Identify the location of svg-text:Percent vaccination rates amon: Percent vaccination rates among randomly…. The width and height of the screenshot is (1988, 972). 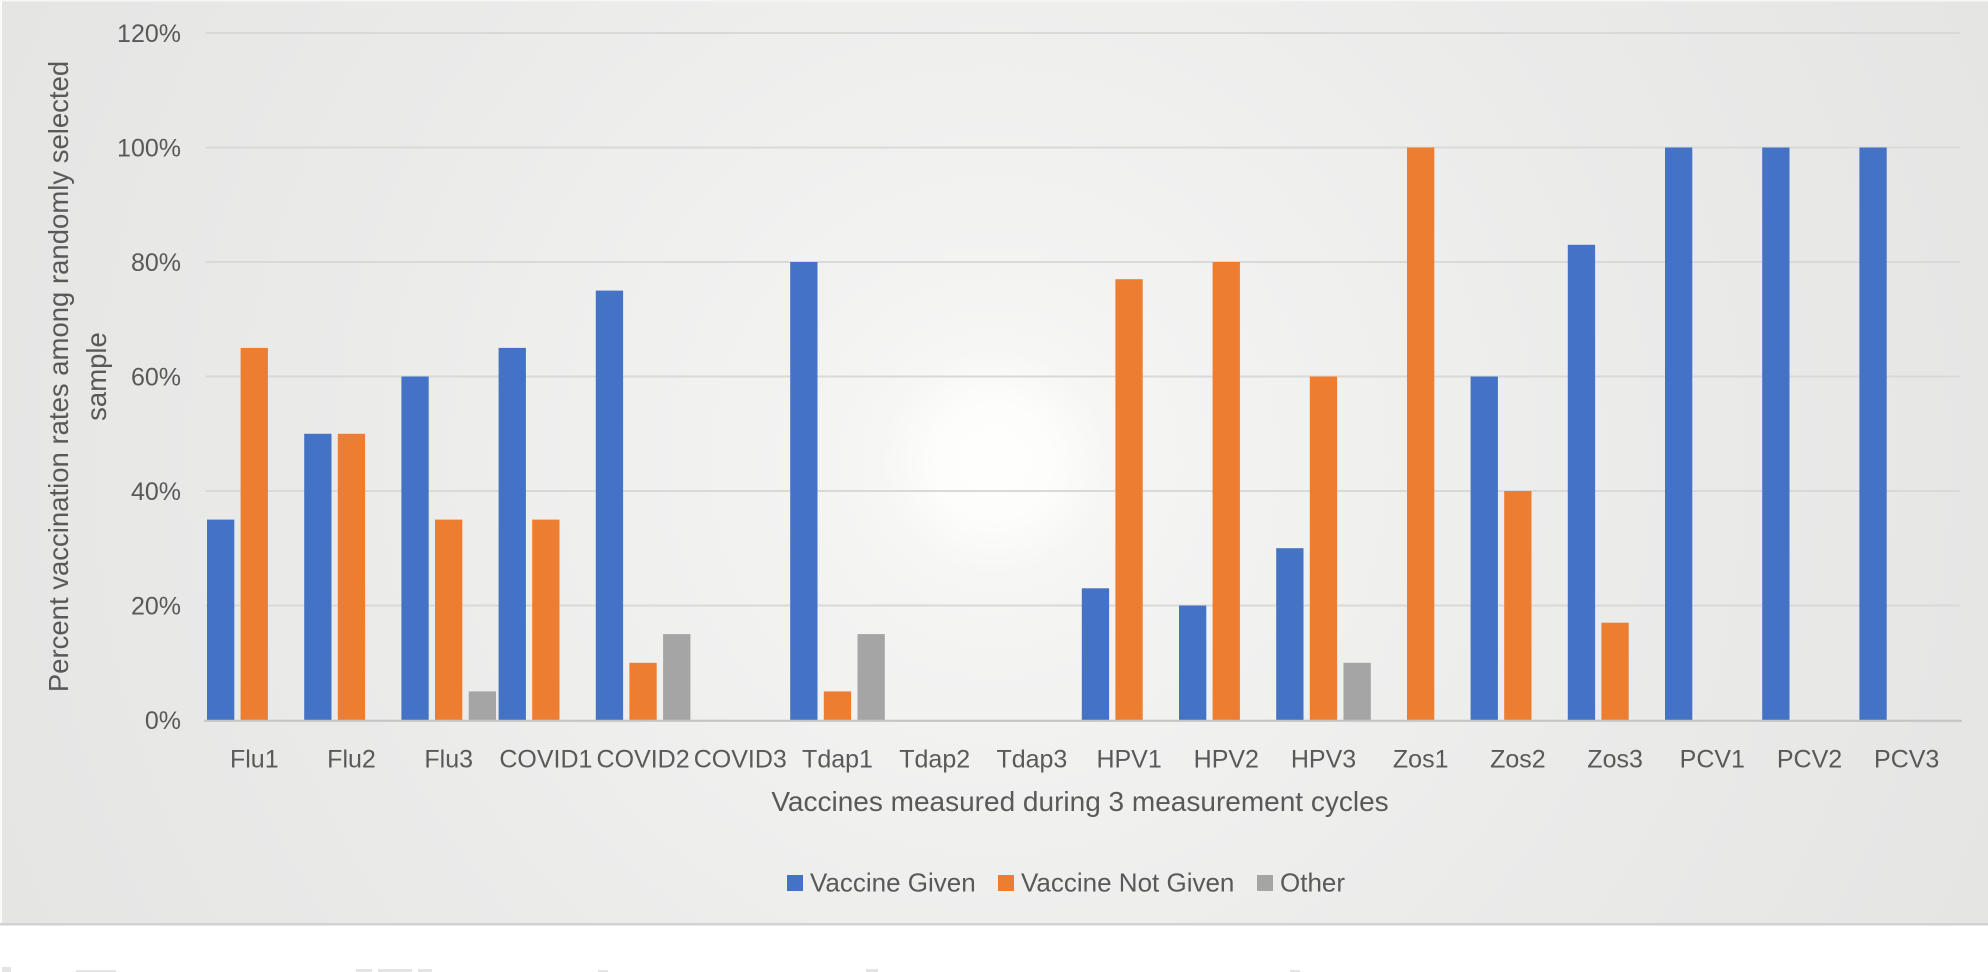
(58, 376).